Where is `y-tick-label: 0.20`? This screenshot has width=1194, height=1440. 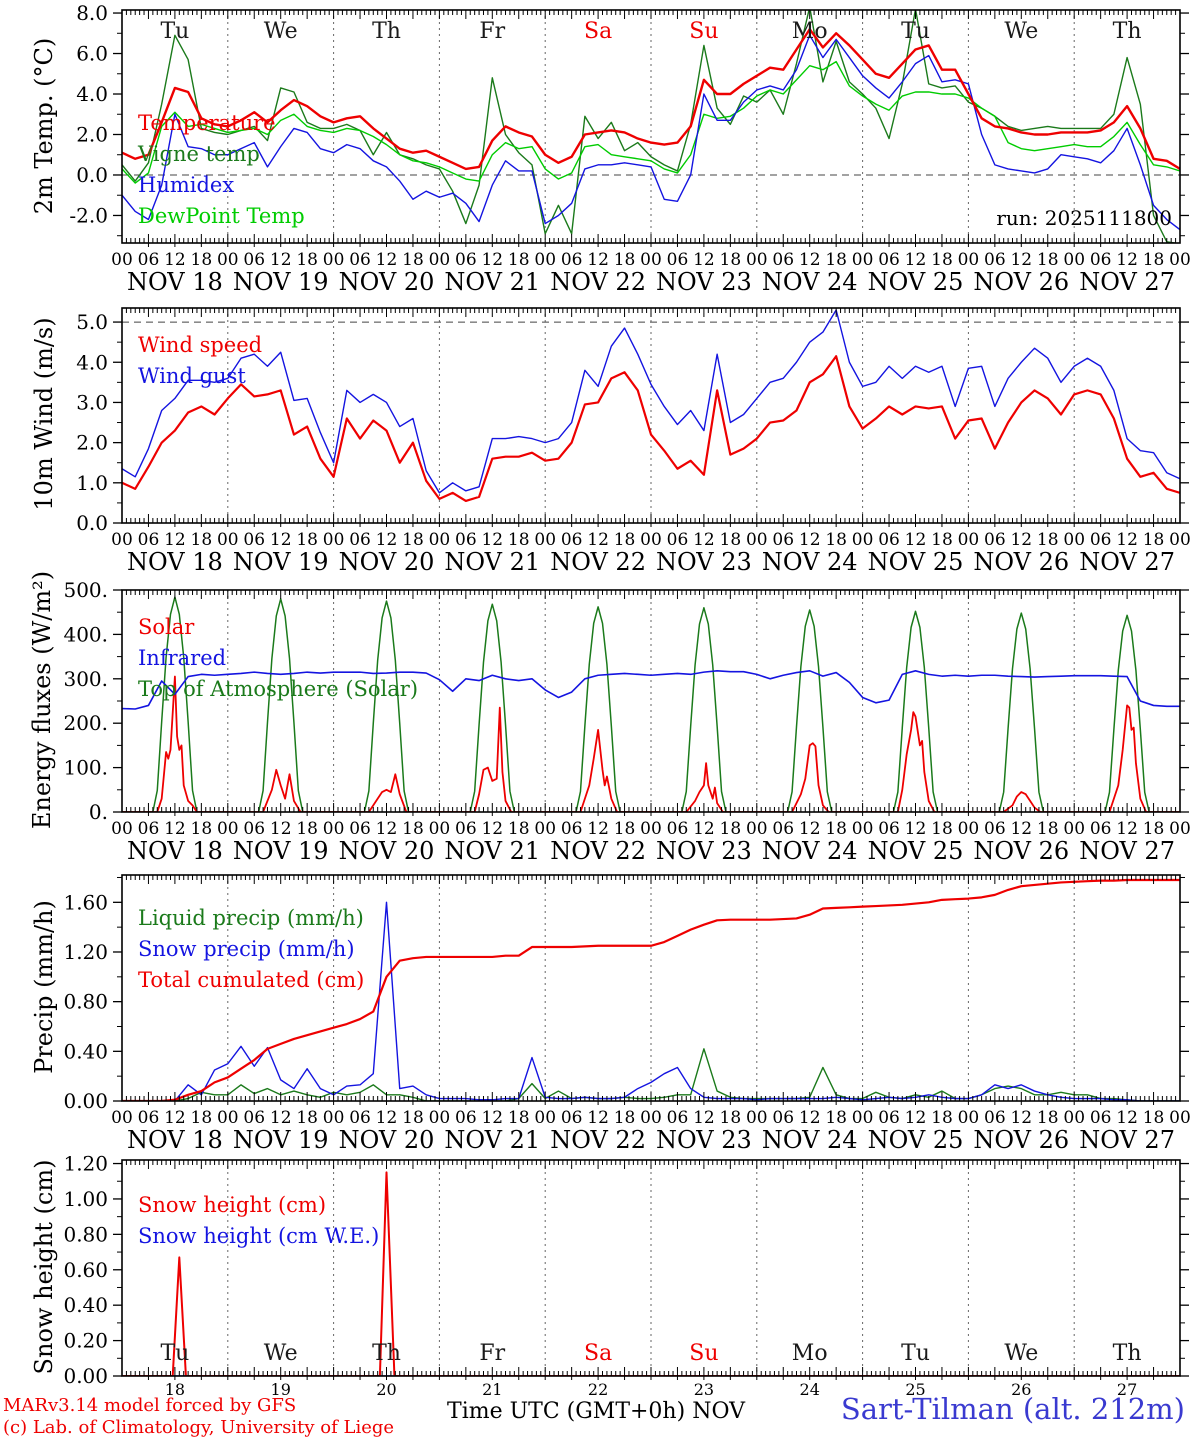 y-tick-label: 0.20 is located at coordinates (85, 1341).